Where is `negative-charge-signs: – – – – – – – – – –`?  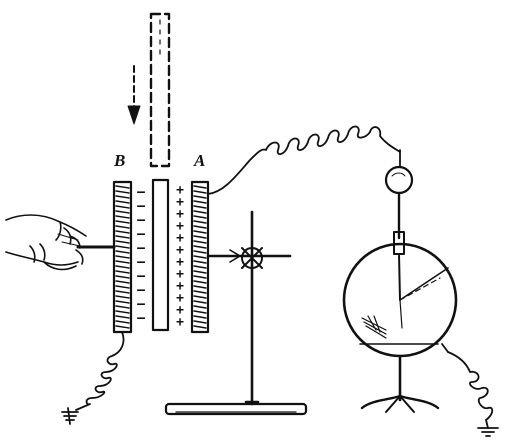
negative-charge-signs: – – – – – – – – – – is located at coordinates (141, 256).